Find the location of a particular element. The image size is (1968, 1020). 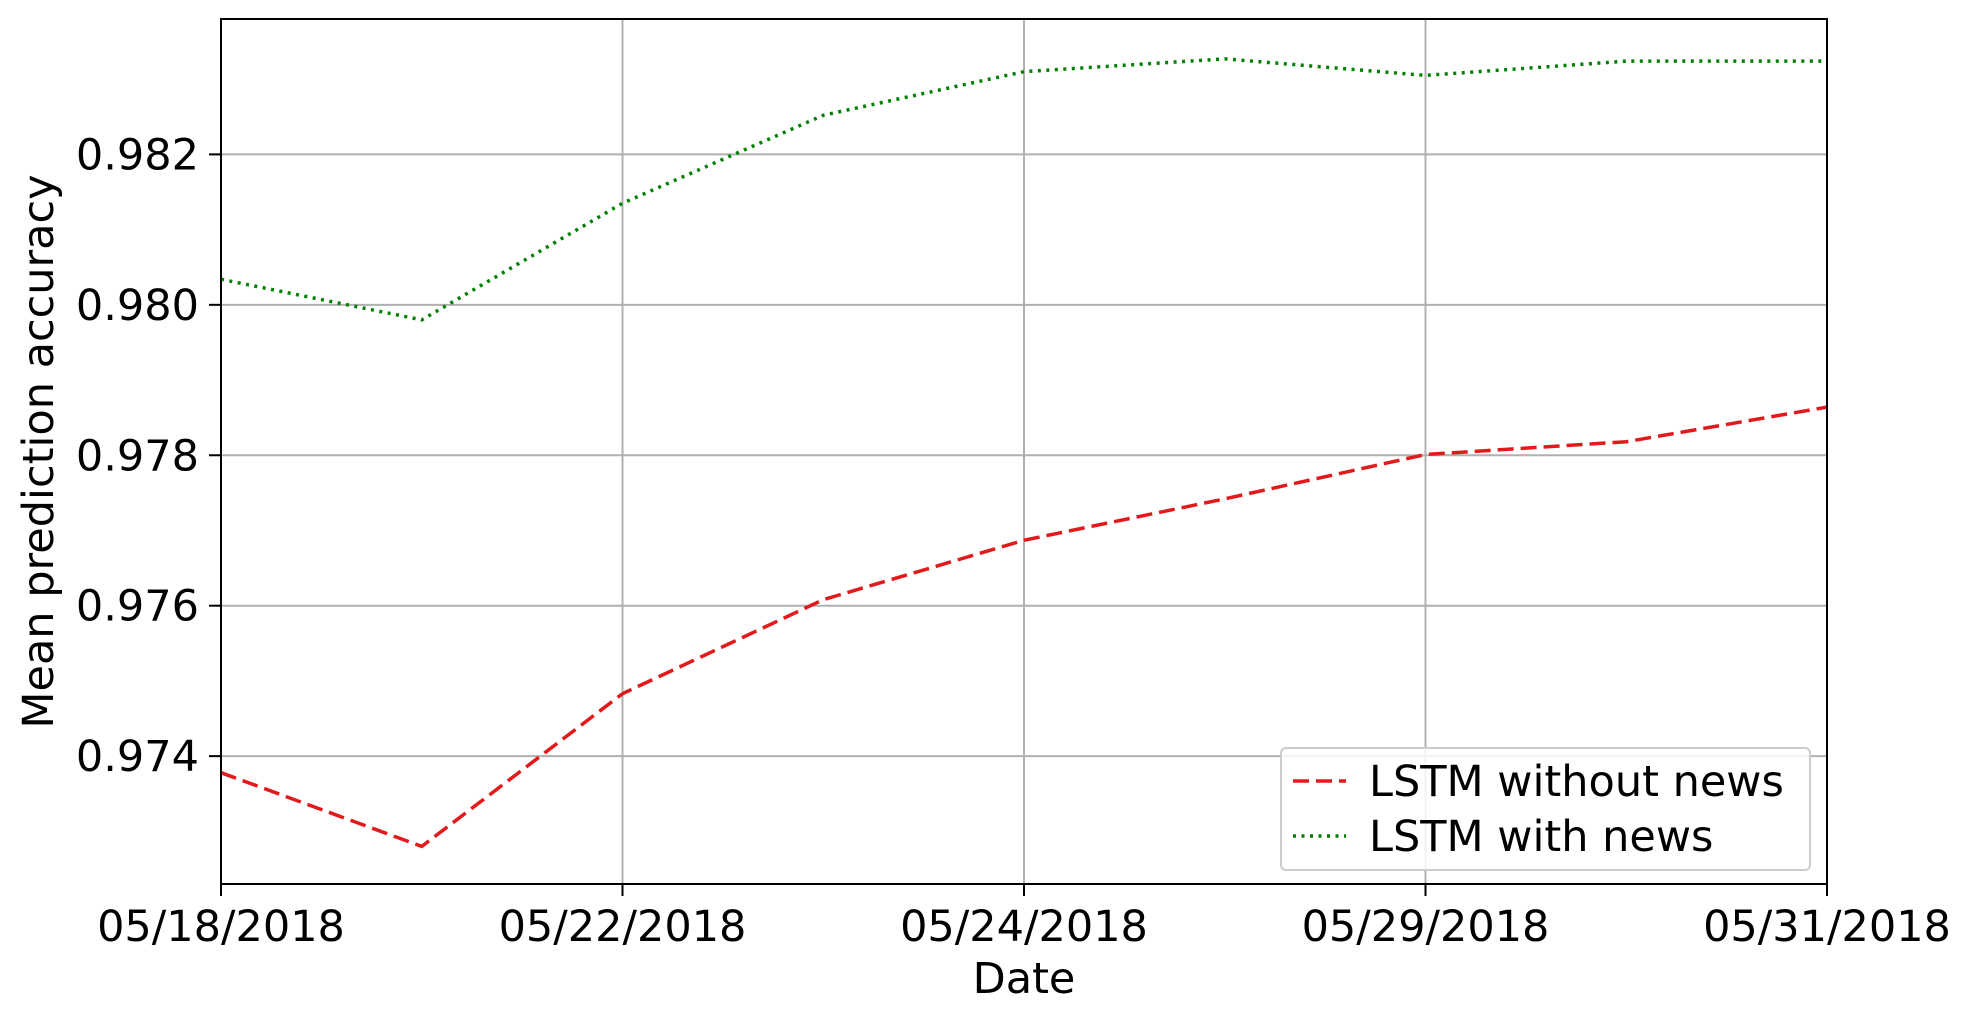

y-axis-ticks: 0.974 0.976 0.978 0.980 0.982 is located at coordinates (148, 456).